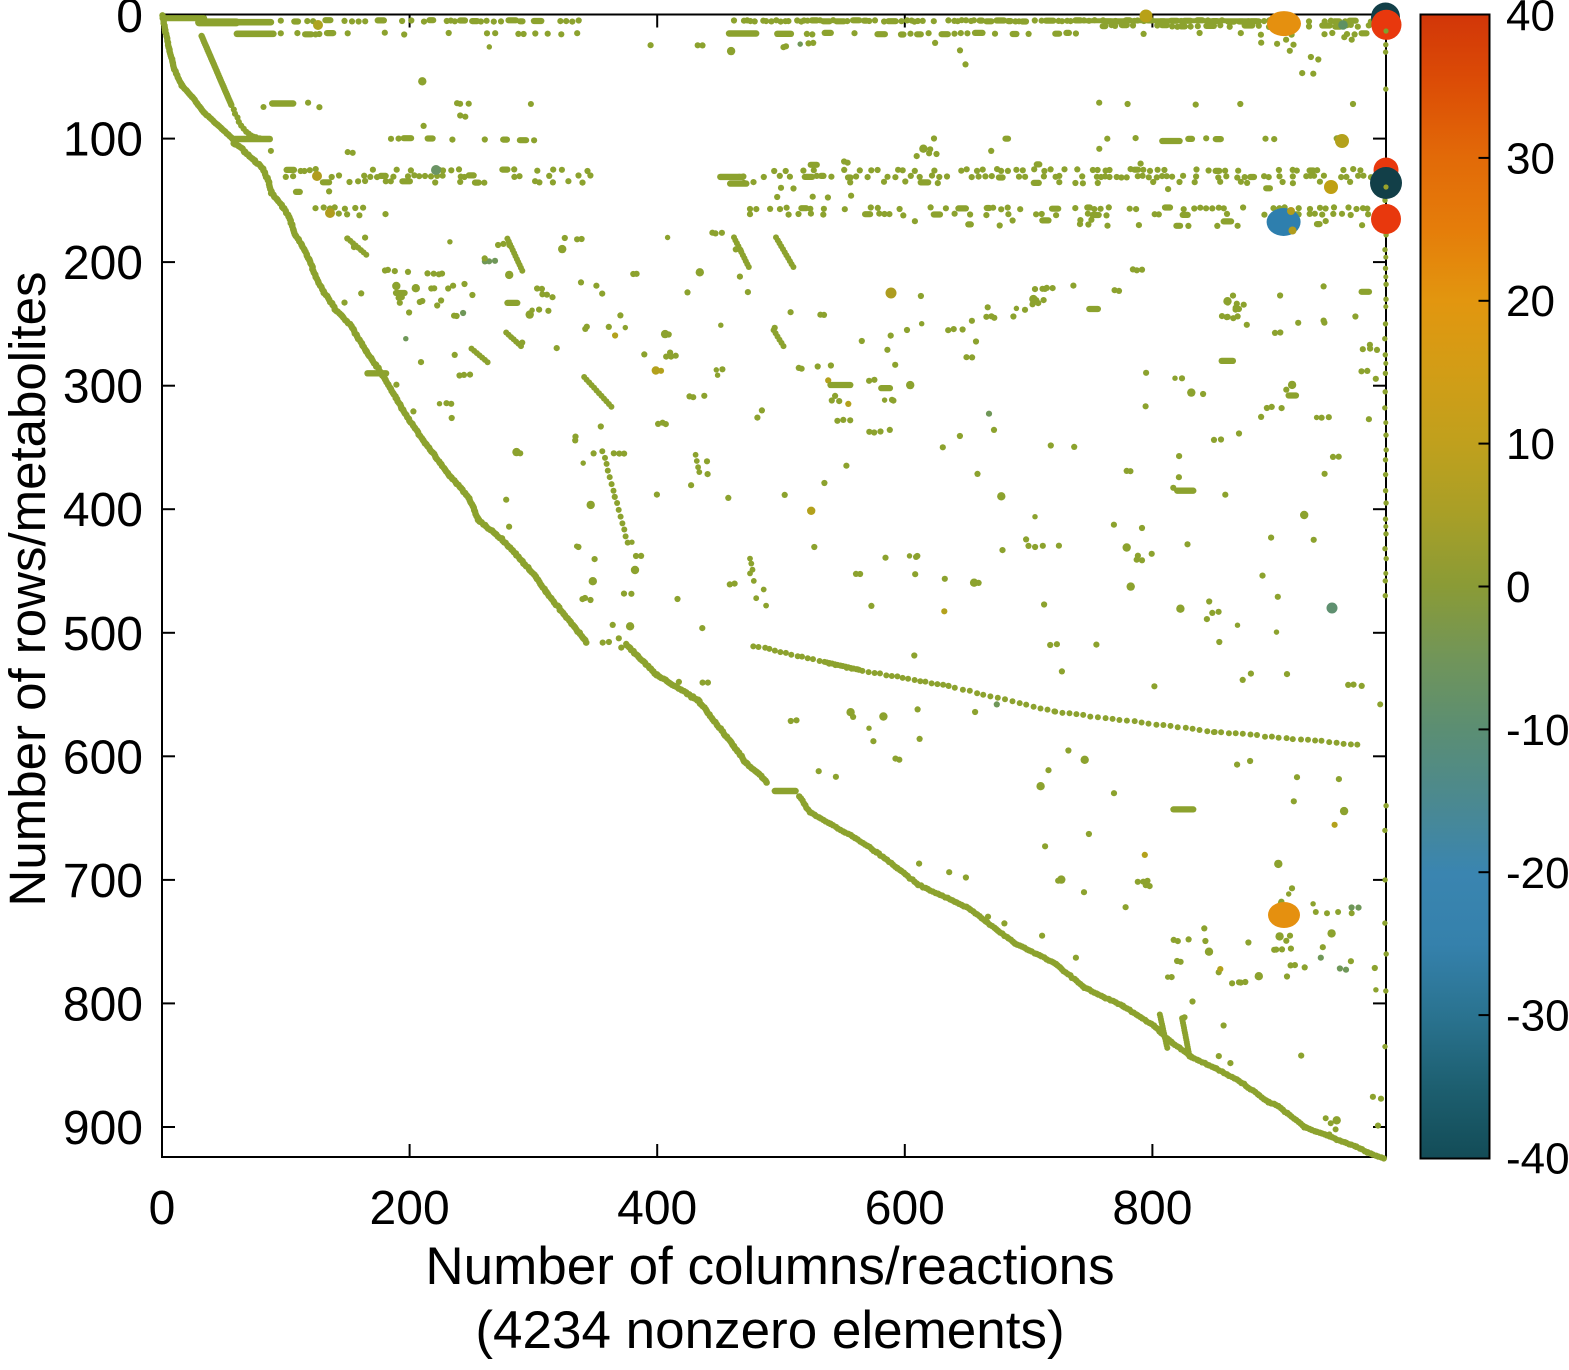  I want to click on svg-text: 300, so click(103, 387).